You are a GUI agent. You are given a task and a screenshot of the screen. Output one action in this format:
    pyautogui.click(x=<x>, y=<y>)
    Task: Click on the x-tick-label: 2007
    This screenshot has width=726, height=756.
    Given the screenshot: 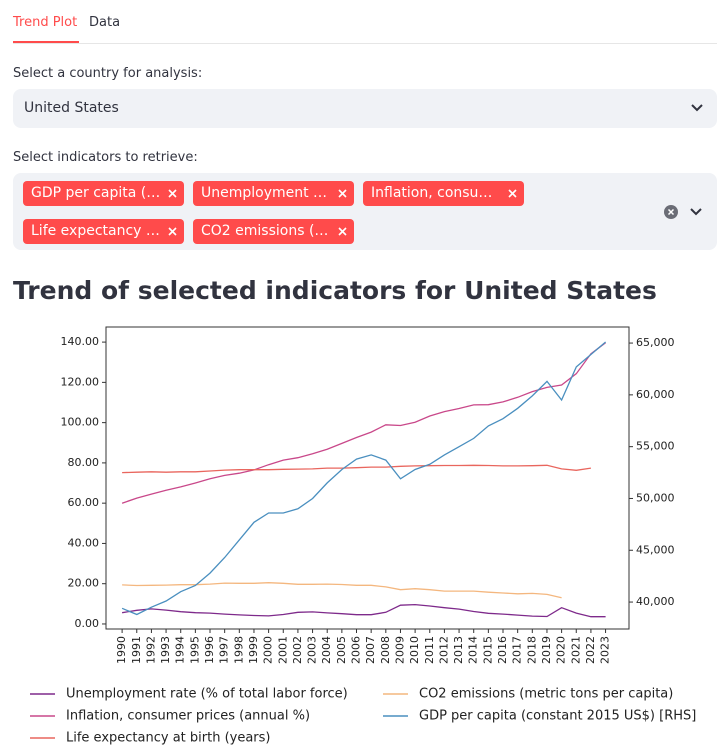 What is the action you would take?
    pyautogui.click(x=370, y=650)
    